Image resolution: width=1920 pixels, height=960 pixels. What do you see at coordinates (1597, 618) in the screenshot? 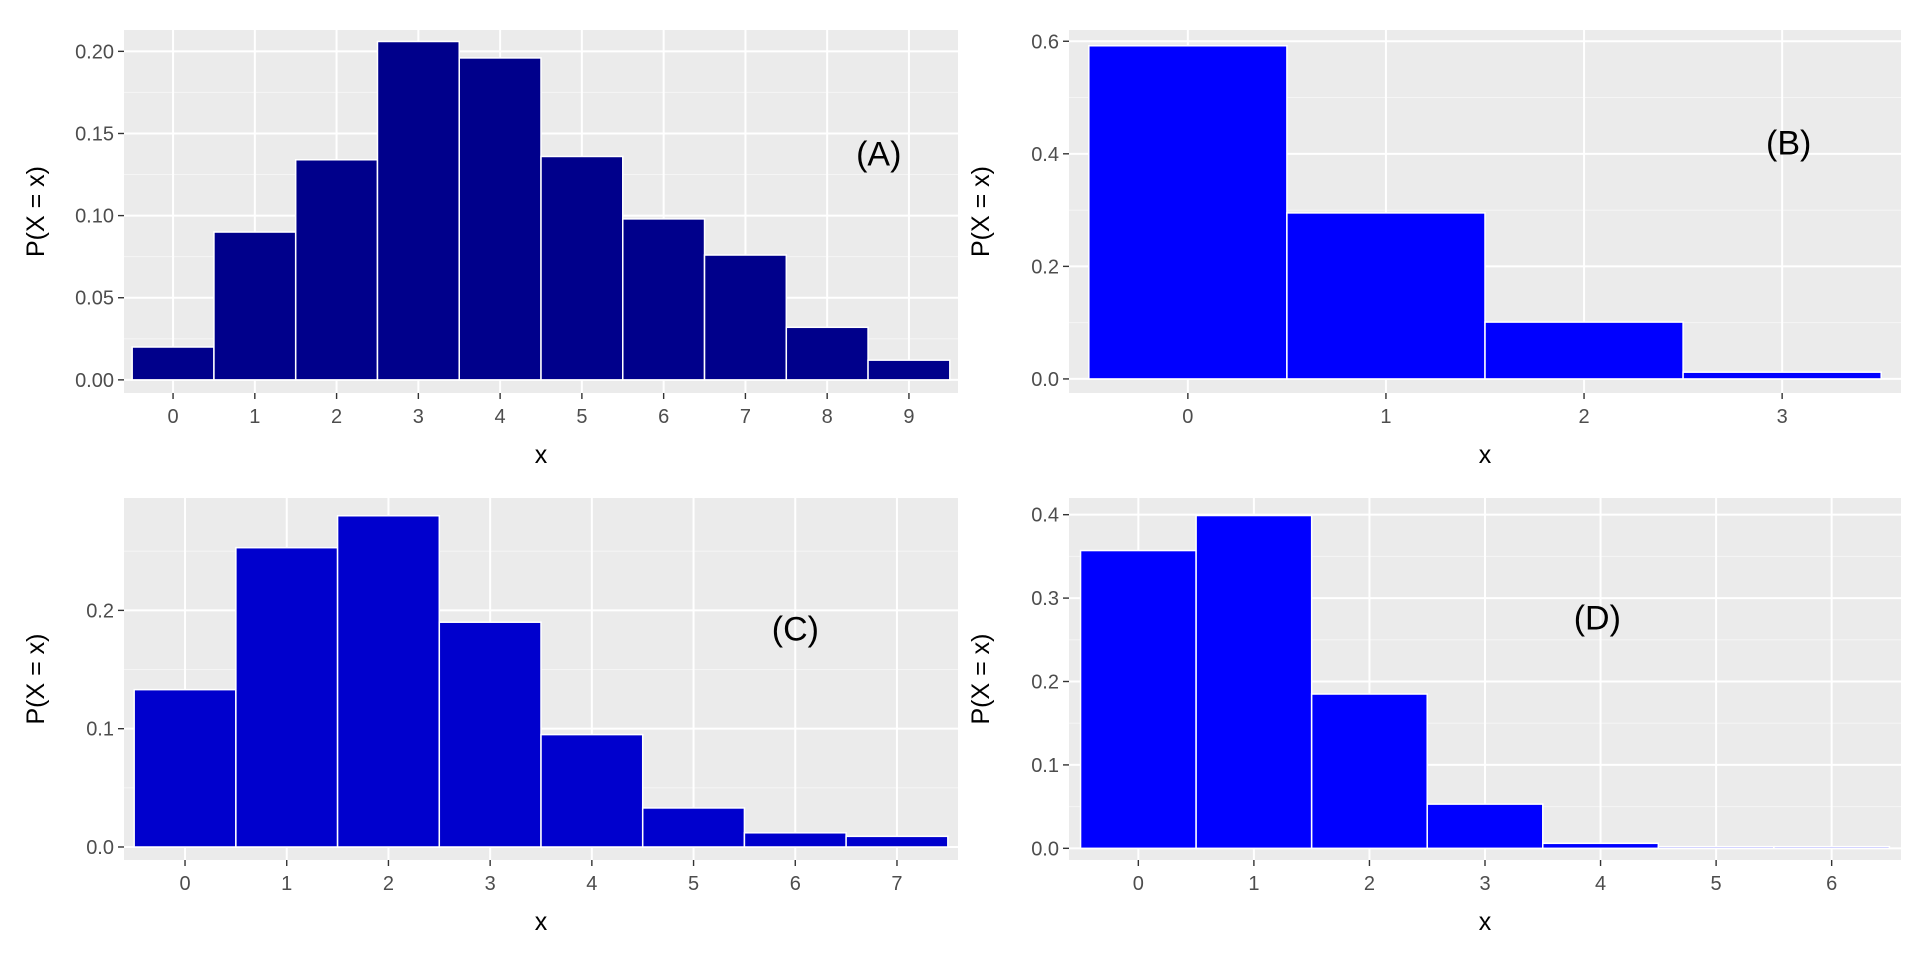
I see `panel-label: (D)` at bounding box center [1597, 618].